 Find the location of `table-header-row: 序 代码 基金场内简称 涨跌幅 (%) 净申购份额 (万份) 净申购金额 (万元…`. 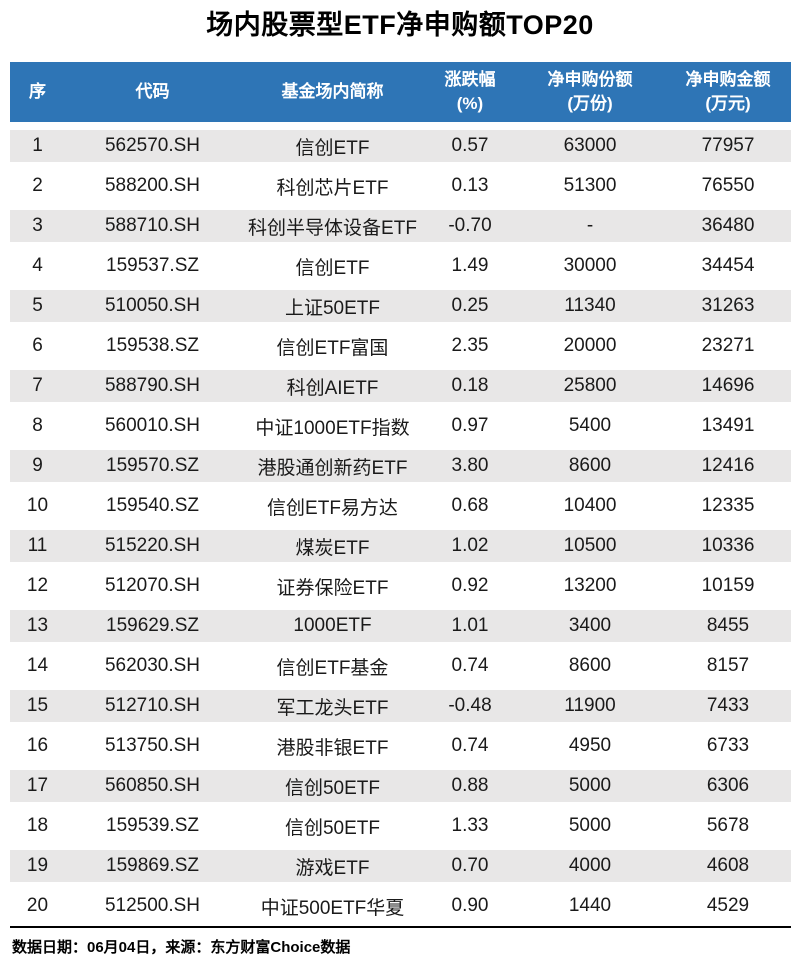

table-header-row: 序 代码 基金场内简称 涨跌幅 (%) 净申购份额 (万份) 净申购金额 (万元… is located at coordinates (400, 92).